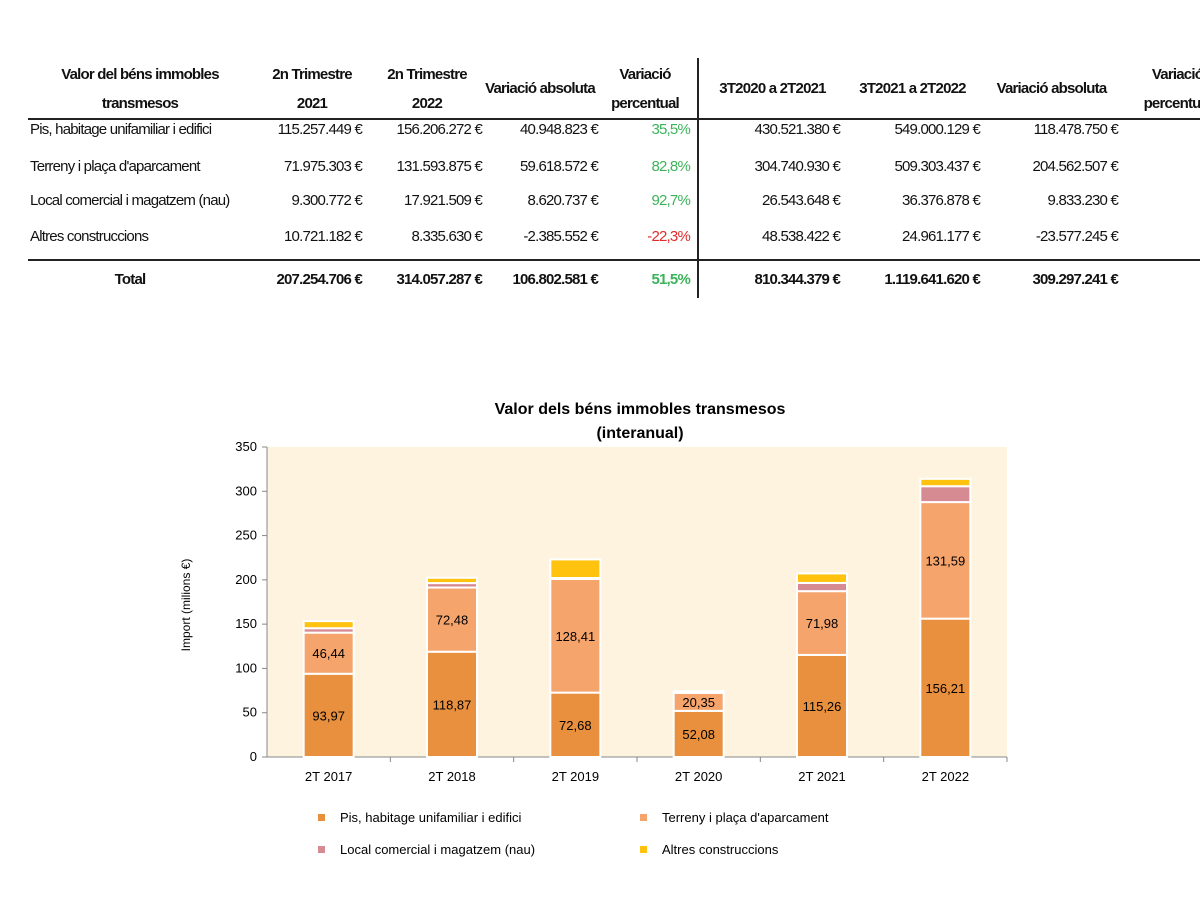  What do you see at coordinates (1076, 129) in the screenshot?
I see `table-cell: 118.478.750 €` at bounding box center [1076, 129].